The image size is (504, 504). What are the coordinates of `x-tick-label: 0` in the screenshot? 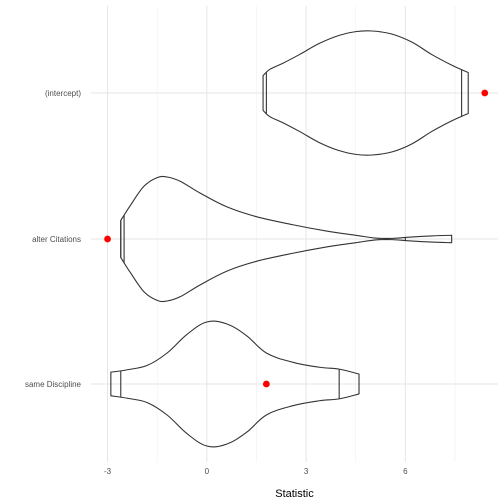 It's located at (207, 471).